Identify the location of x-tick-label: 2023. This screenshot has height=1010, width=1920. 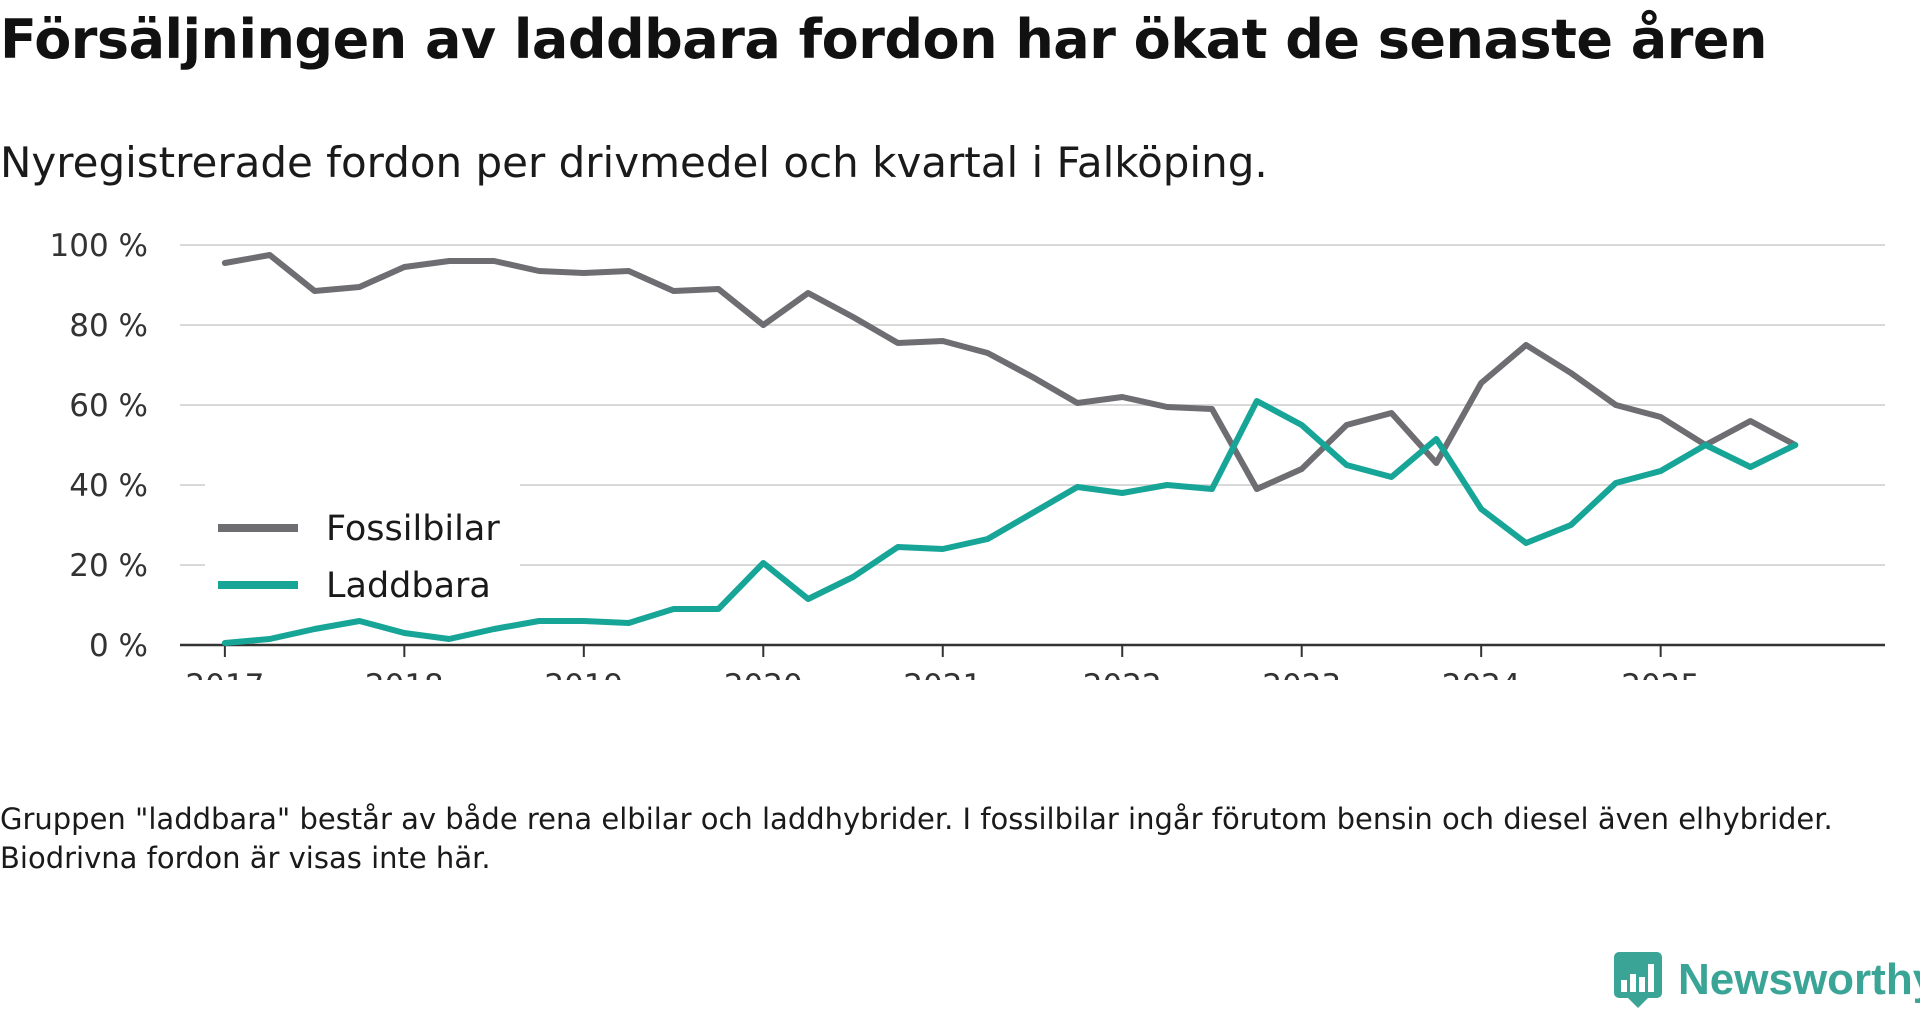
(1301, 674).